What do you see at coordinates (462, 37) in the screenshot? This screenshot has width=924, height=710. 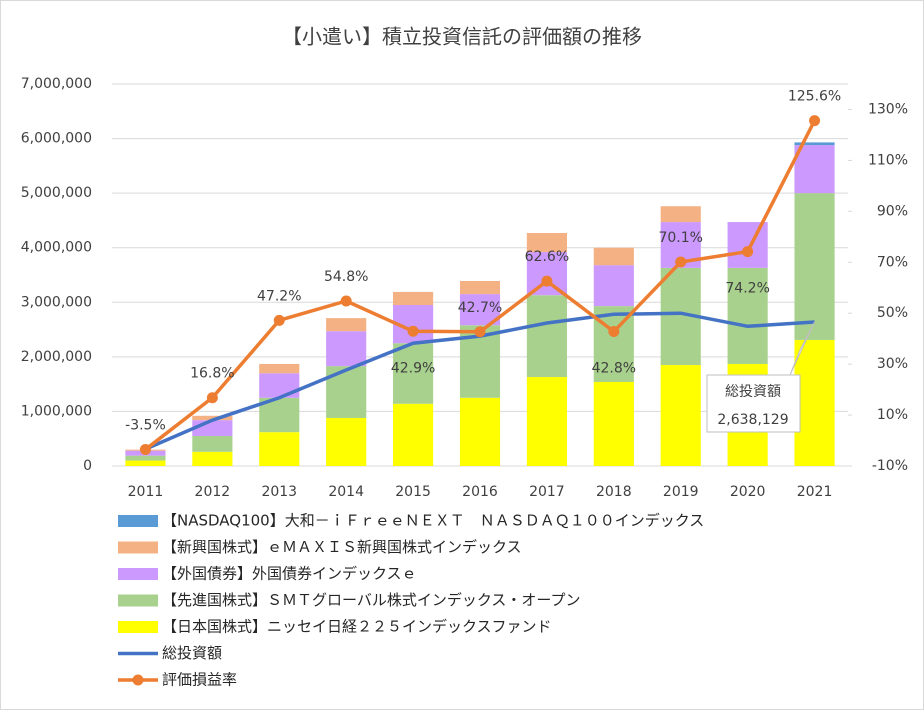 I see `chart-title: 【小遣い】積立投資信託の評価額の推移` at bounding box center [462, 37].